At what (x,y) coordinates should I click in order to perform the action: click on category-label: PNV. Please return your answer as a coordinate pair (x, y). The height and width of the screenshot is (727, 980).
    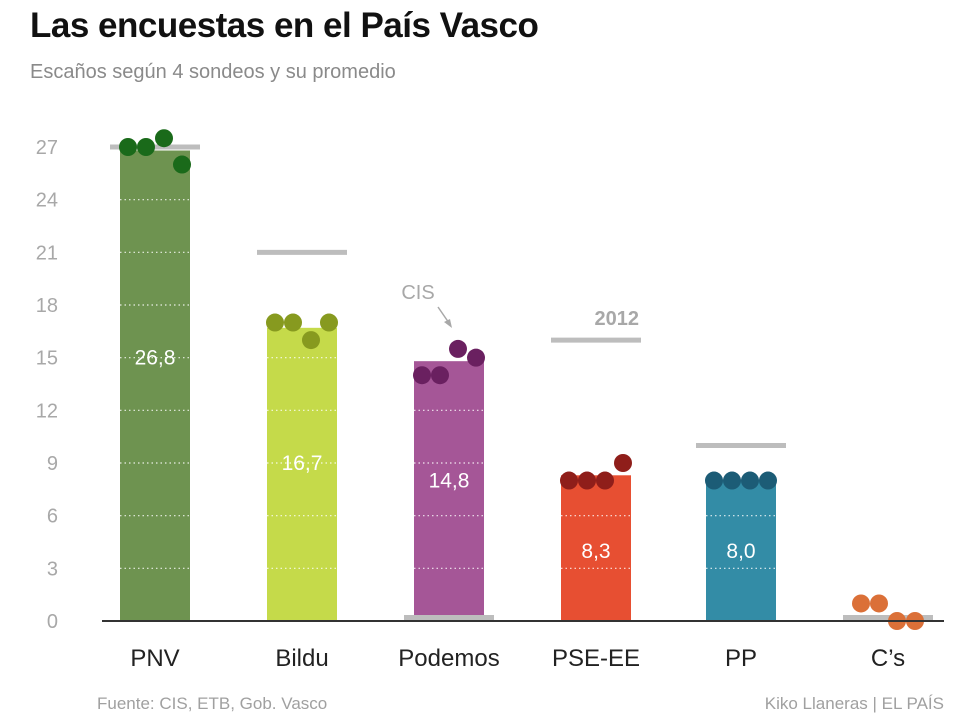
    Looking at the image, I should click on (154, 658).